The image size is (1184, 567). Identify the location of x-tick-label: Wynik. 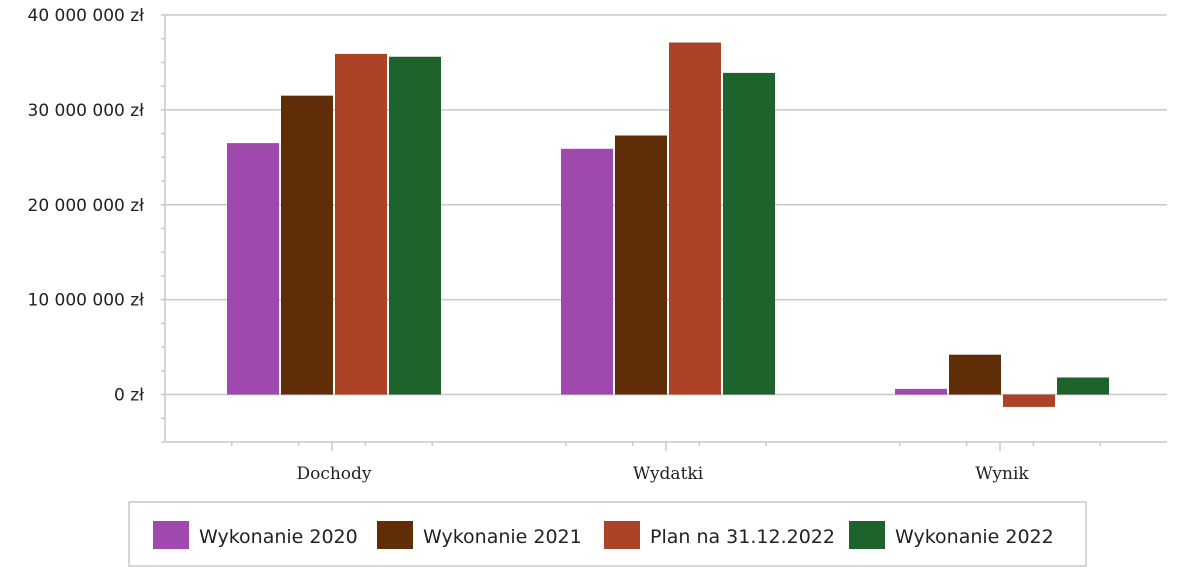
(1002, 474).